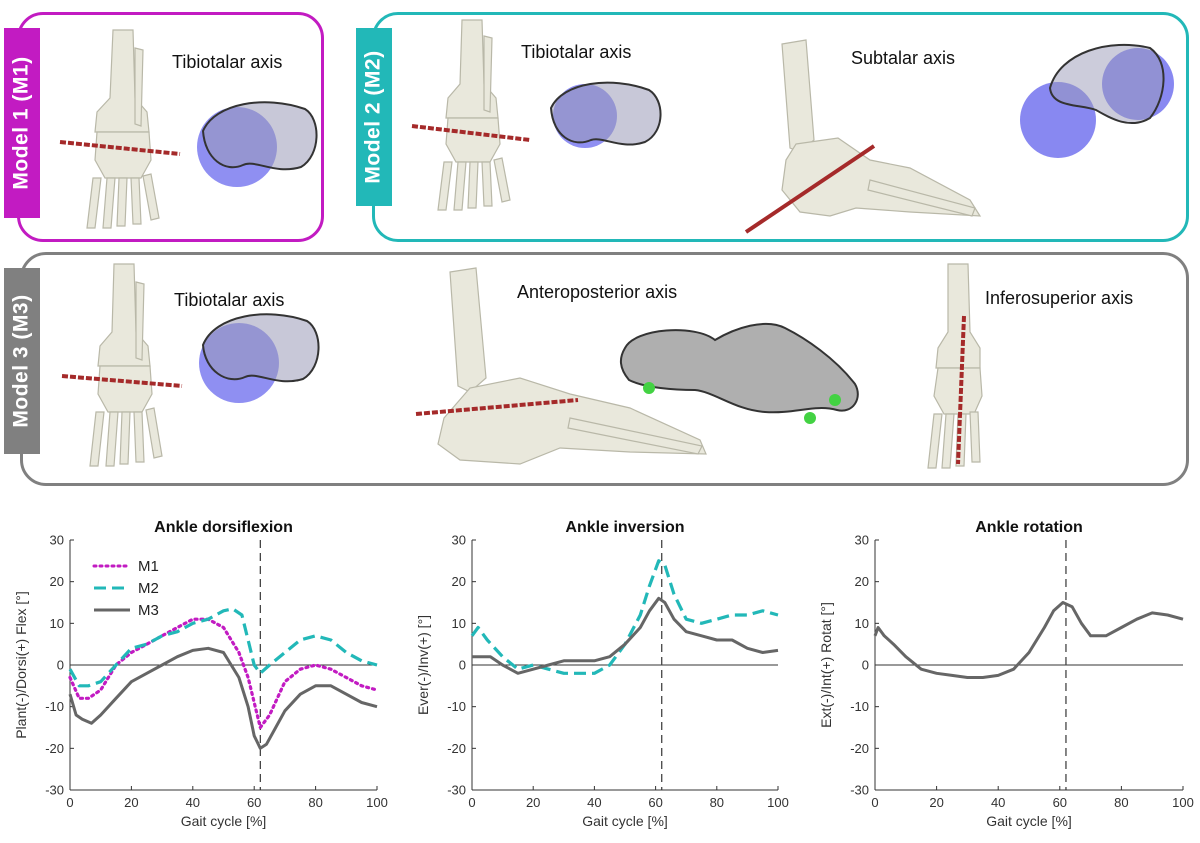  Describe the element at coordinates (810, 189) in the screenshot. I see `model2-subtalar-axis-line` at that location.